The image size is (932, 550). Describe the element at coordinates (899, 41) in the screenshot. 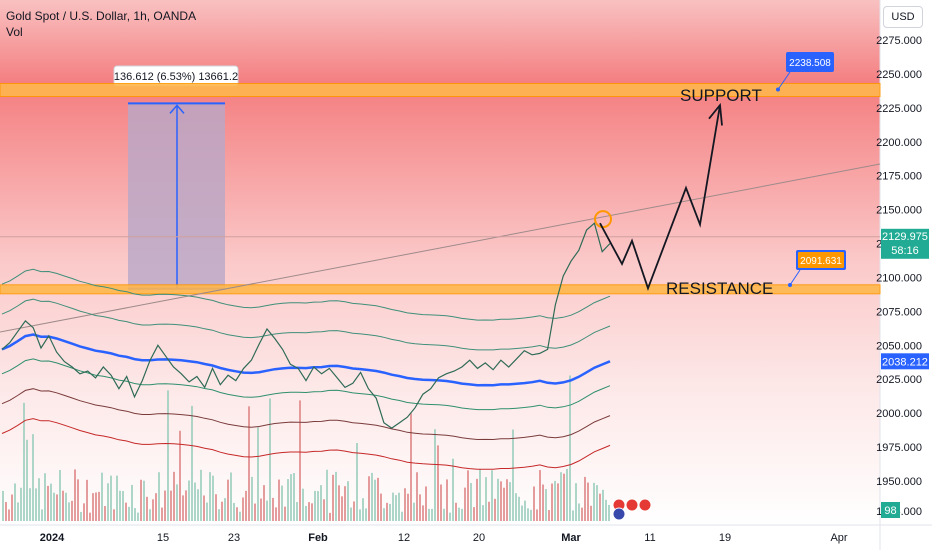

I see `y-tick-label: 2275.000` at that location.